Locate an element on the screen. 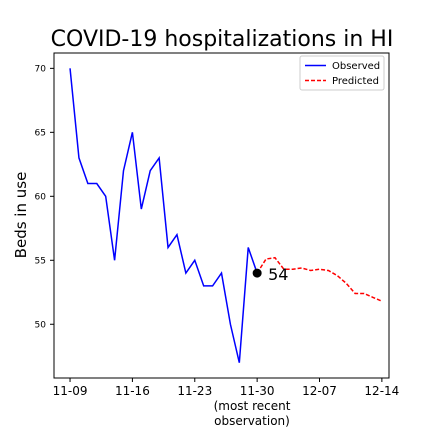 This screenshot has height=432, width=432. chart-title: COVID-19 hospitalizations in HI is located at coordinates (222, 39).